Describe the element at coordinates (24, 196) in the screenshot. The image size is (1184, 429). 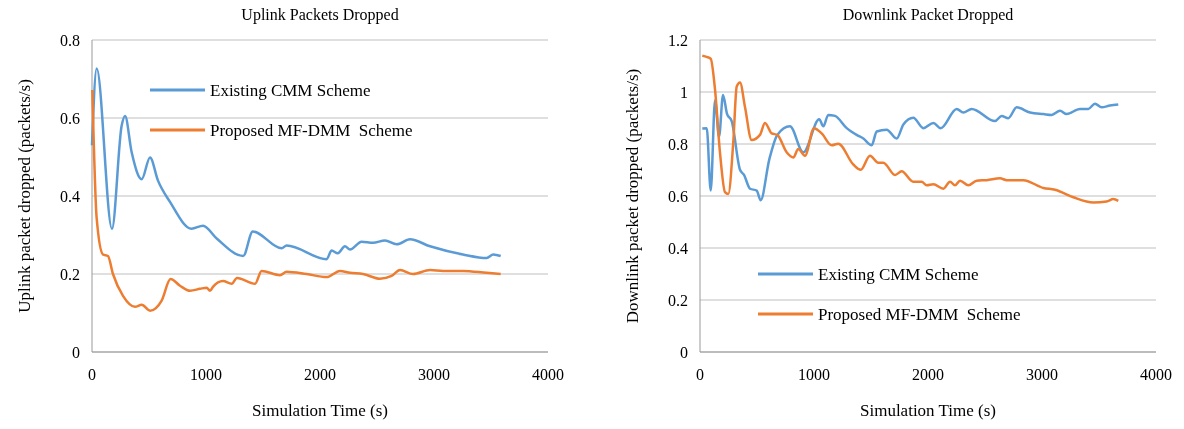
I see `y-axis-title: Uplink packet dropped (packets/s)` at that location.